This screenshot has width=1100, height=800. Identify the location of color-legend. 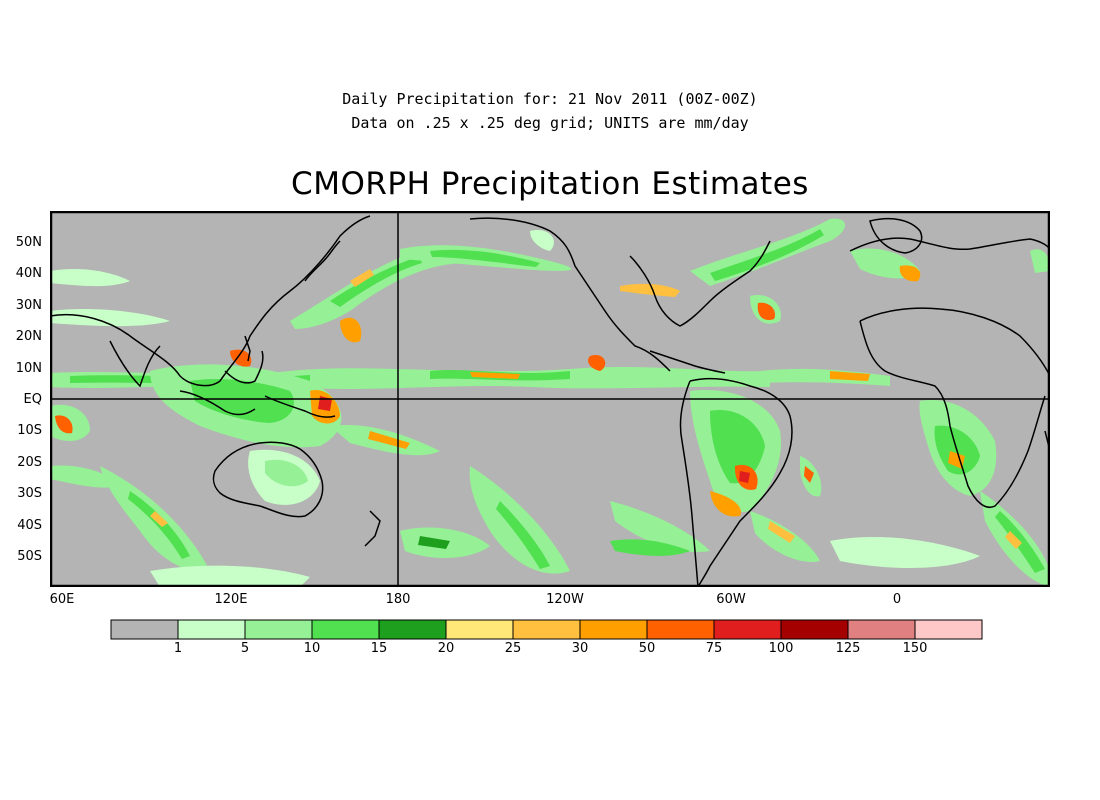
(551, 632).